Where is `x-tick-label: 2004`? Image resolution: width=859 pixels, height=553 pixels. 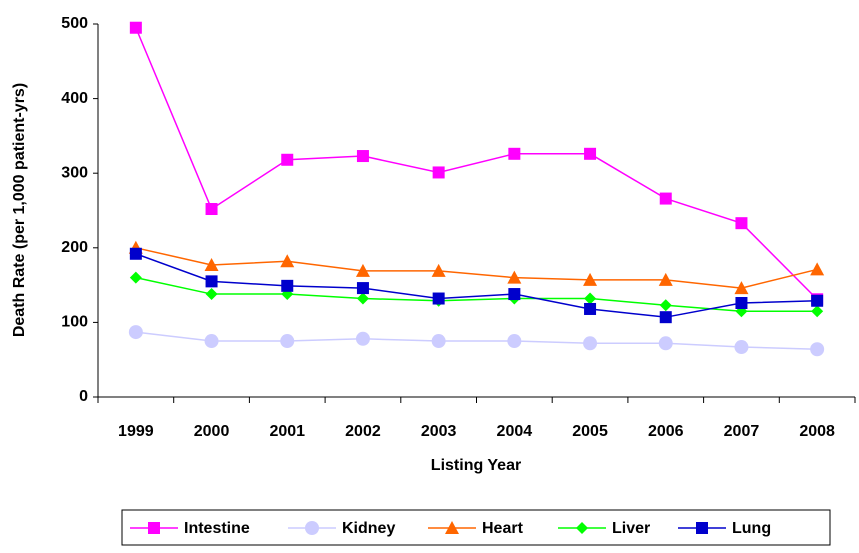
x-tick-label: 2004 is located at coordinates (515, 431).